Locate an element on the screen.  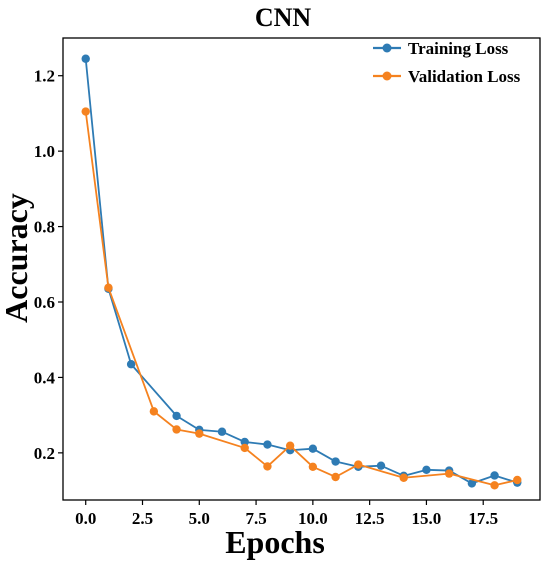
legend-label: Validation Loss is located at coordinates (464, 76).